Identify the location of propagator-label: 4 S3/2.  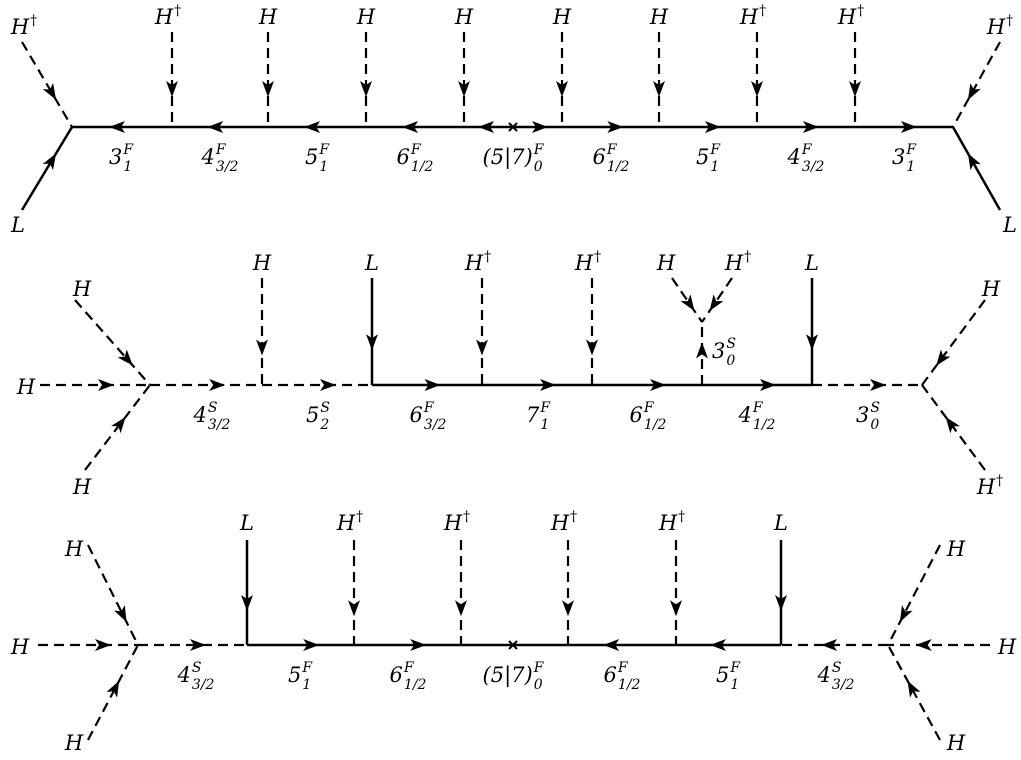
(196, 676).